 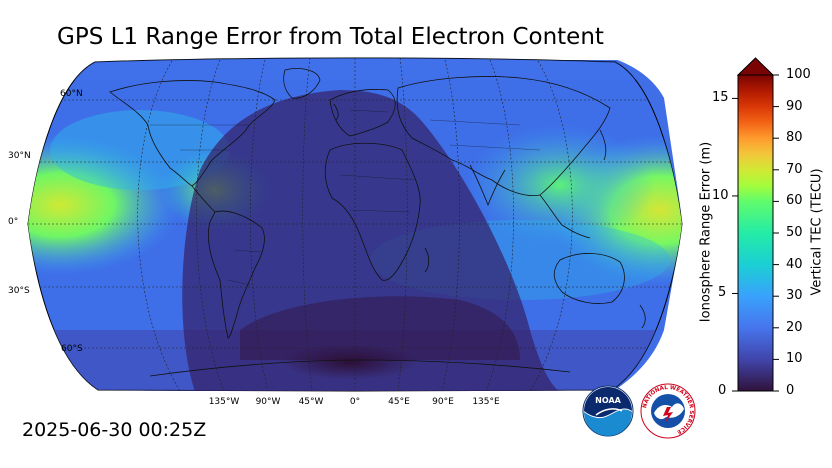 What do you see at coordinates (720, 195) in the screenshot?
I see `colorbar-left-tick-10: 10` at bounding box center [720, 195].